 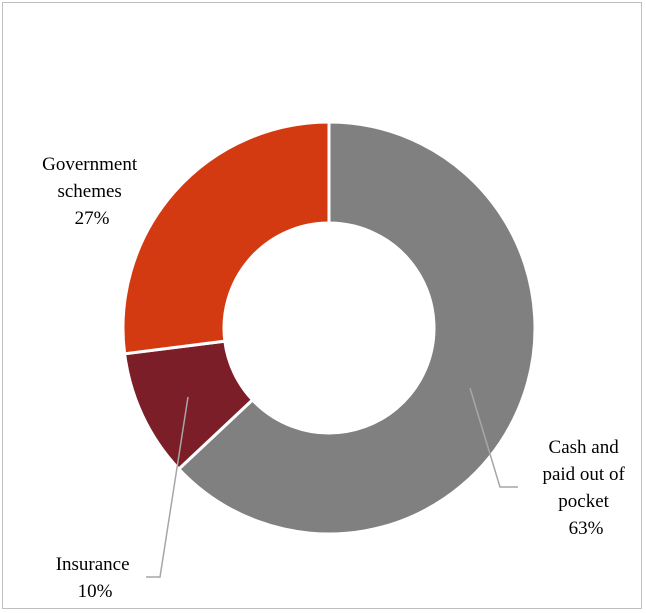 What do you see at coordinates (95, 578) in the screenshot?
I see `slice-label-insurance: Insurance 10%` at bounding box center [95, 578].